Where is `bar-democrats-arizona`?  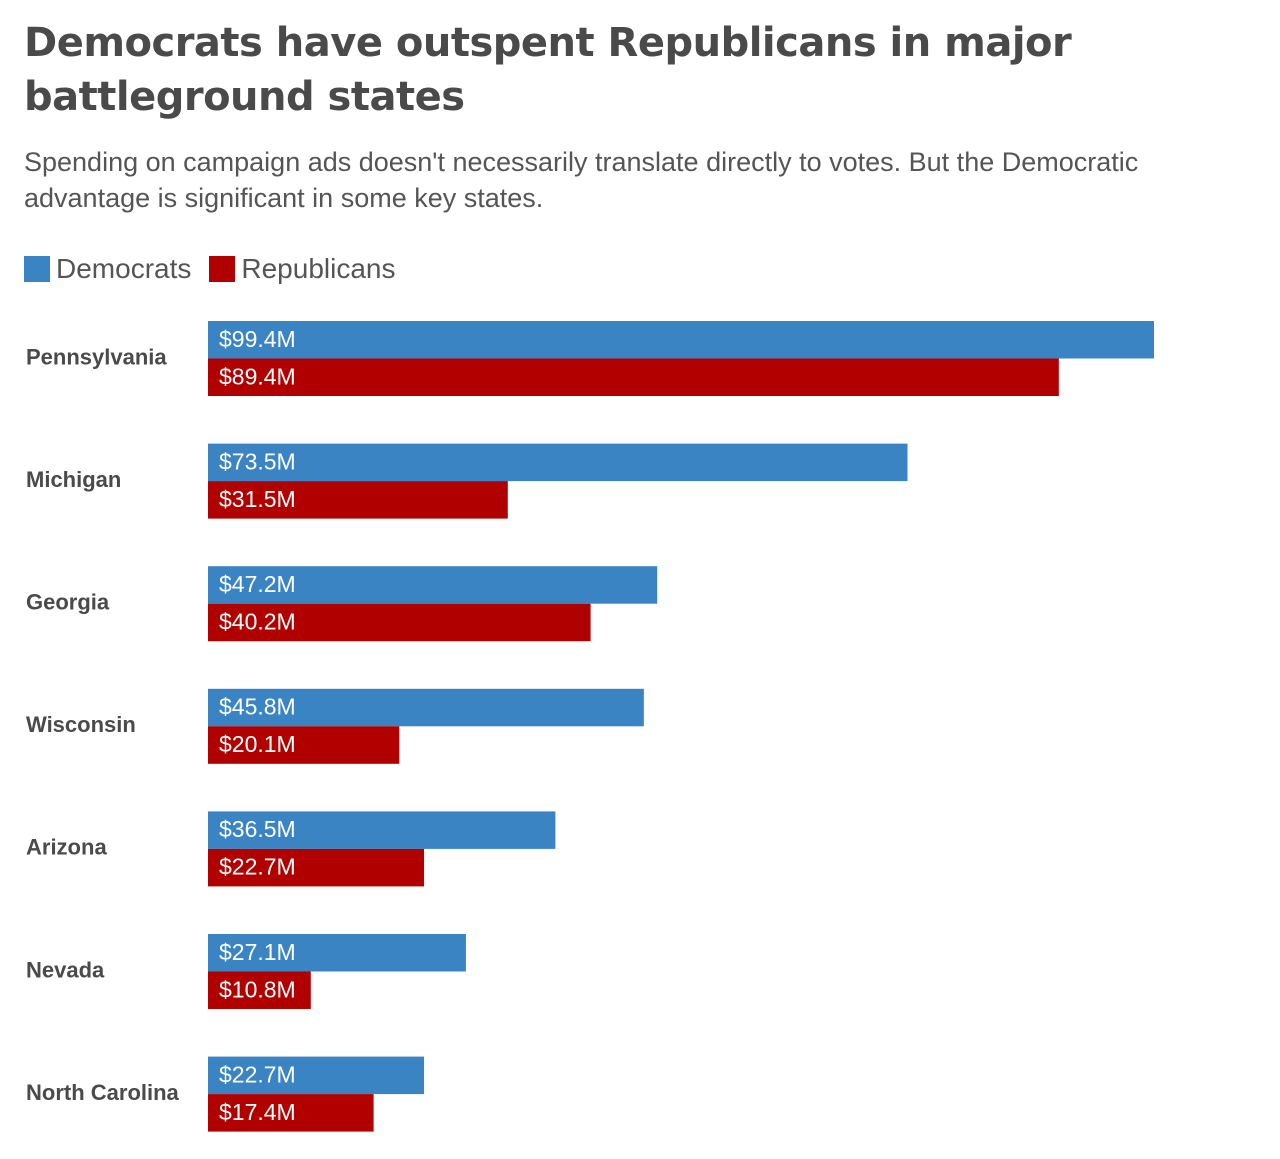 bar-democrats-arizona is located at coordinates (382, 830).